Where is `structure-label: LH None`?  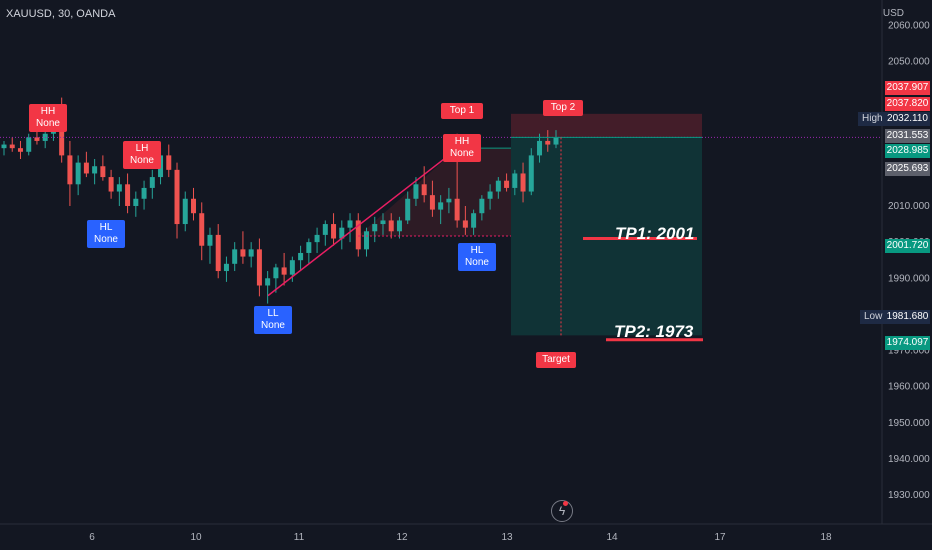 structure-label: LH None is located at coordinates (142, 155).